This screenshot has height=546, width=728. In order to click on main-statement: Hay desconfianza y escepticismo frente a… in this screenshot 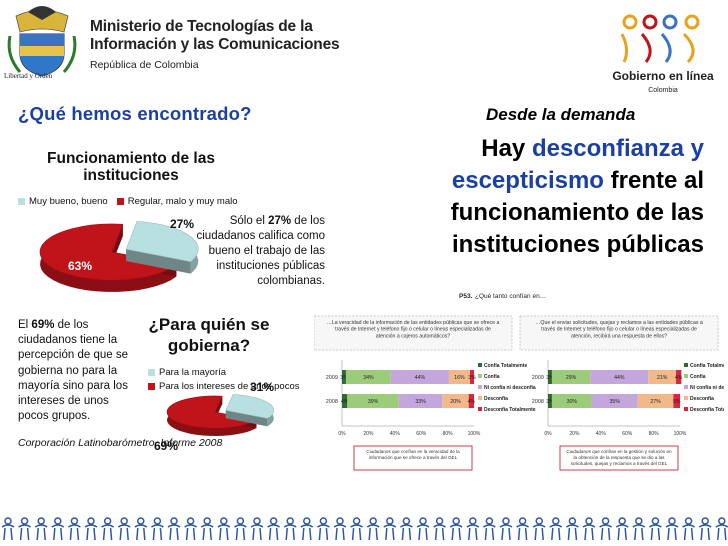, I will do `click(532, 197)`.